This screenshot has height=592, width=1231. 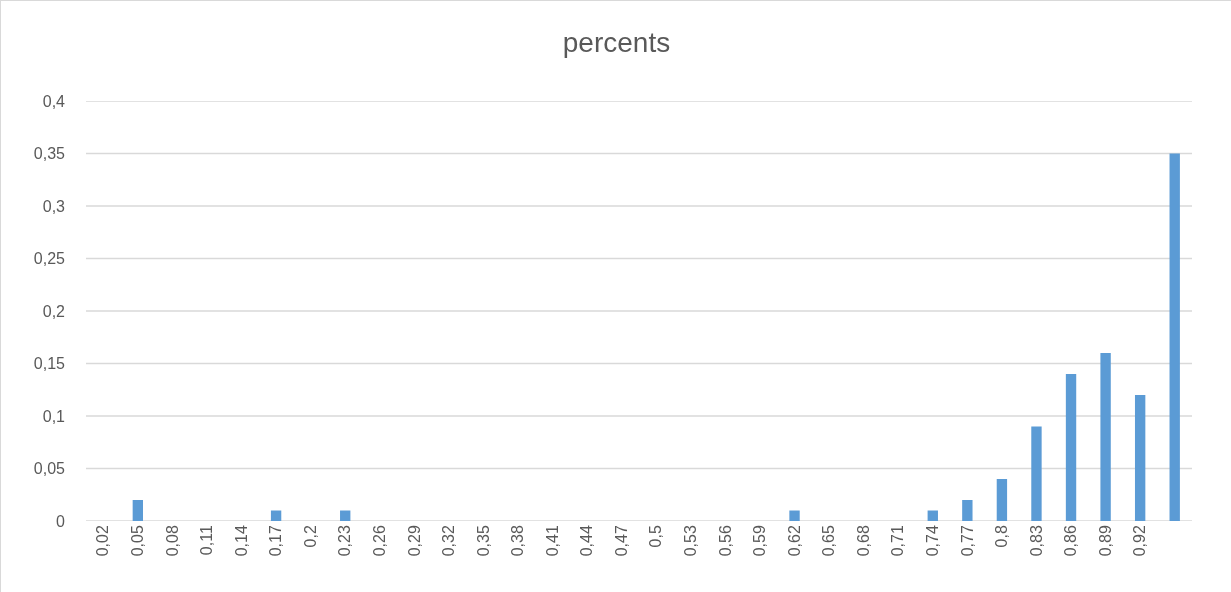 What do you see at coordinates (379, 541) in the screenshot?
I see `x-tick-label: 0,26` at bounding box center [379, 541].